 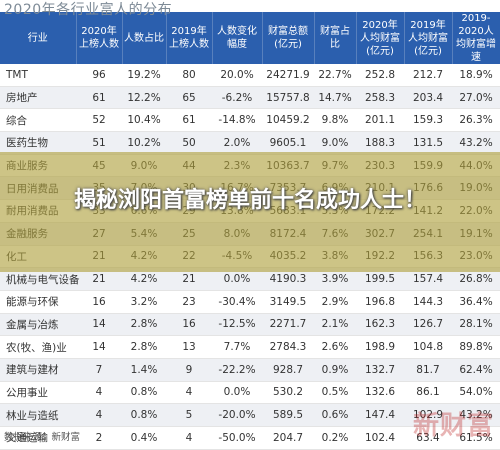 What do you see at coordinates (380, 143) in the screenshot?
I see `value-cell: 188.3` at bounding box center [380, 143].